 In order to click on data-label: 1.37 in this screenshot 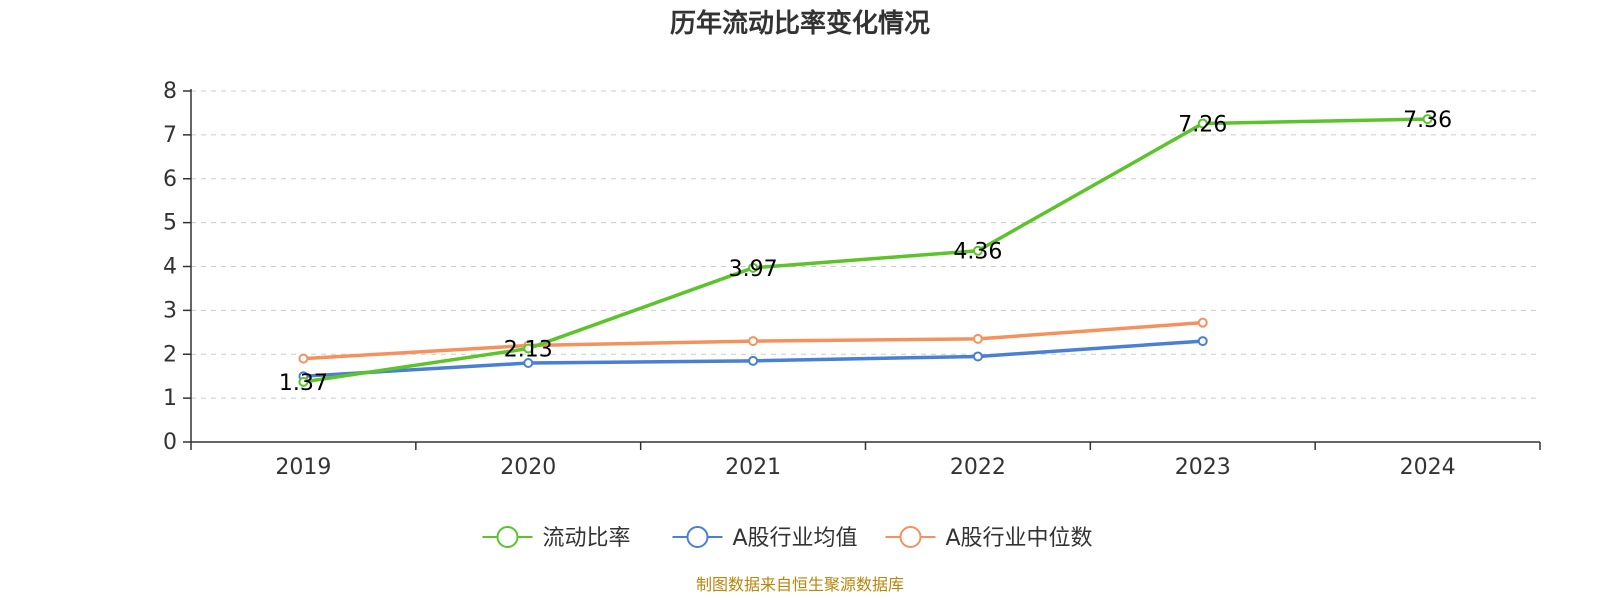, I will do `click(303, 383)`.